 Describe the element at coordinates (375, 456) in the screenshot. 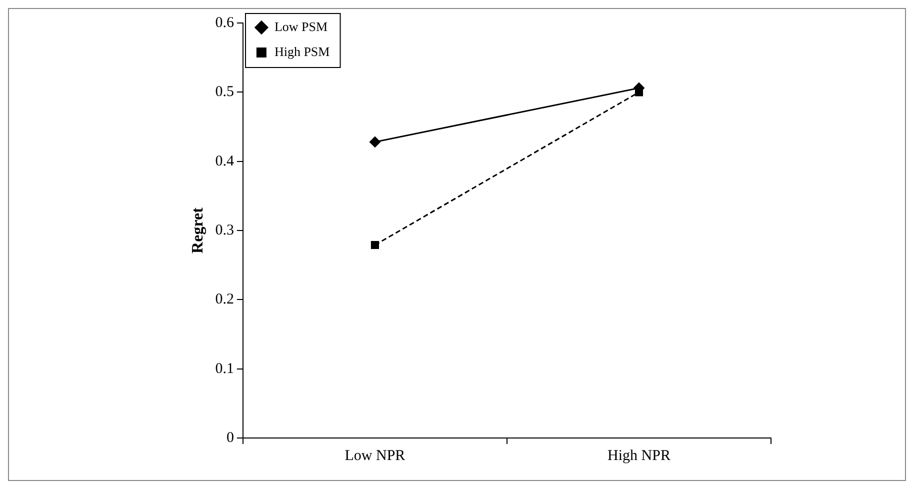

I see `x-tick-label: Low NPR` at that location.